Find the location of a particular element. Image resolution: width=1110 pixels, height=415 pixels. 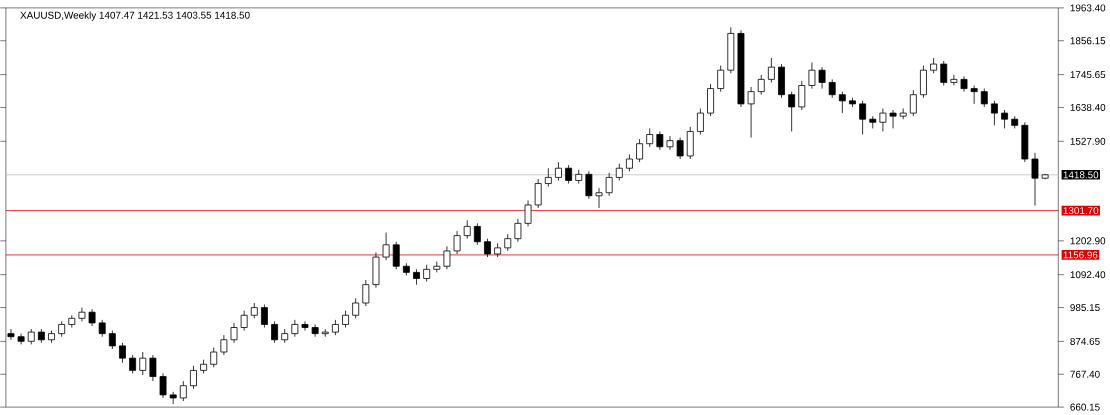

y-tick-label: 767.40 is located at coordinates (1085, 374).